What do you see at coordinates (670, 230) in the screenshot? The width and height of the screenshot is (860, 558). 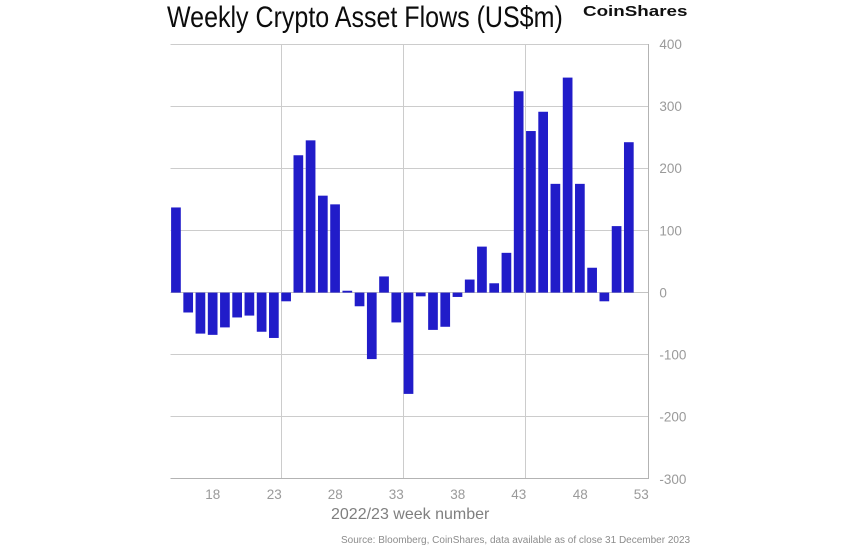 I see `svg-text: 100` at bounding box center [670, 230].